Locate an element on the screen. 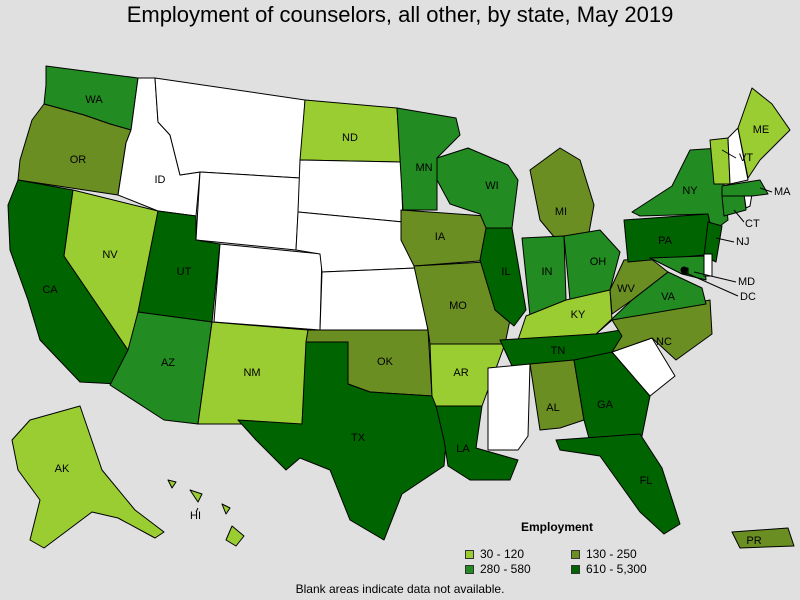  state-label-ok: OK is located at coordinates (385, 362).